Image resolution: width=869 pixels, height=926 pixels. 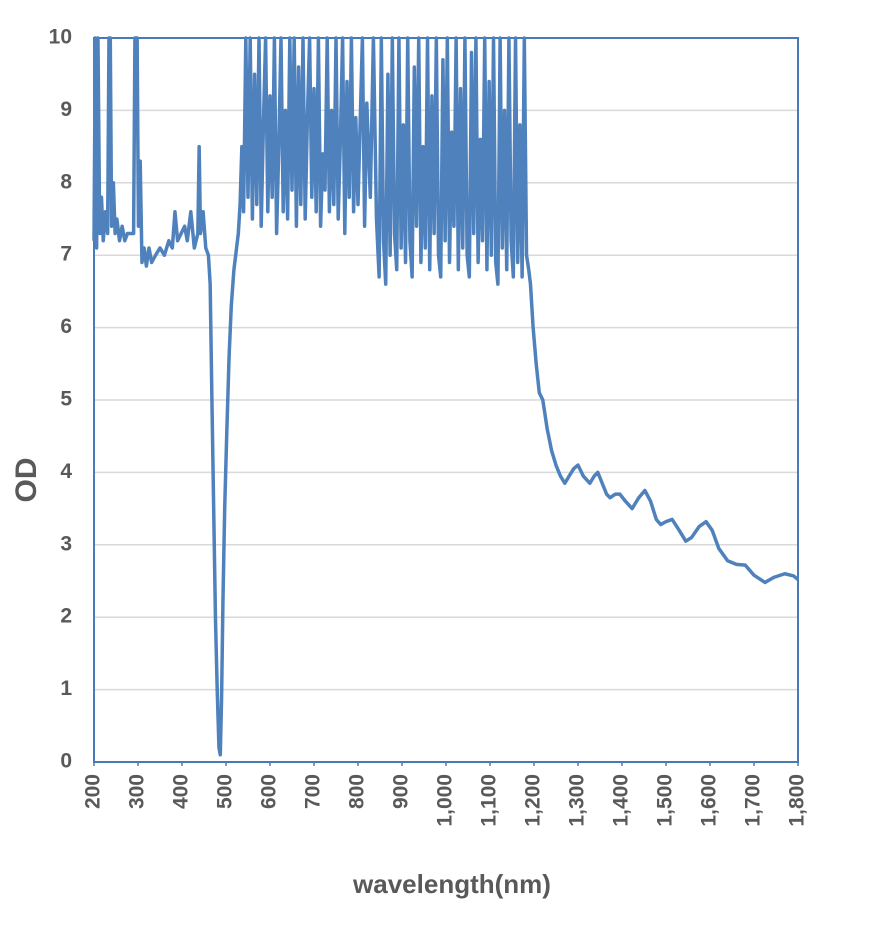 I want to click on x-tick-label: 1,500, so click(x=665, y=800).